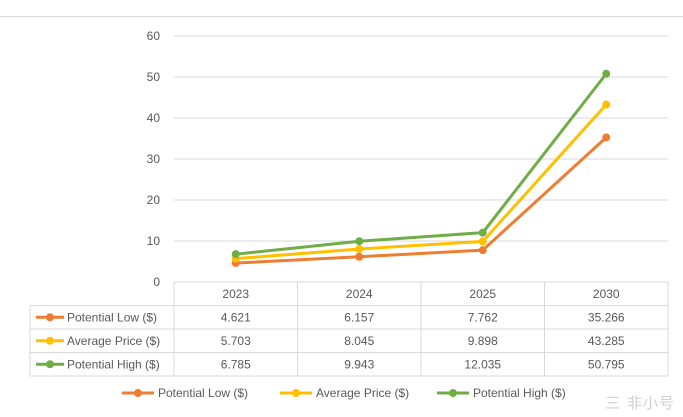 Image resolution: width=683 pixels, height=417 pixels. Describe the element at coordinates (203, 393) in the screenshot. I see `legend-label-0: Potential Low ($)` at that location.